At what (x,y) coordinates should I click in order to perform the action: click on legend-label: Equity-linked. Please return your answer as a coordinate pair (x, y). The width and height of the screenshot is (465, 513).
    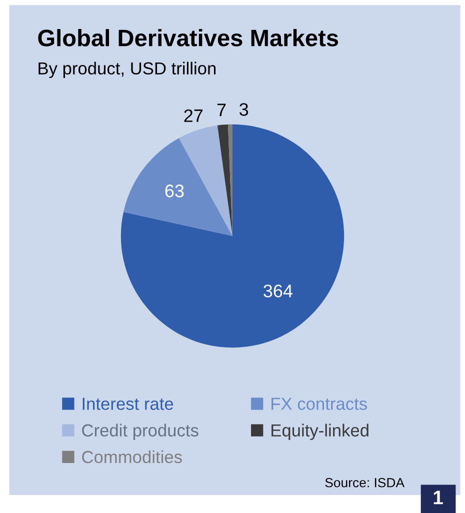
    Looking at the image, I should click on (320, 432).